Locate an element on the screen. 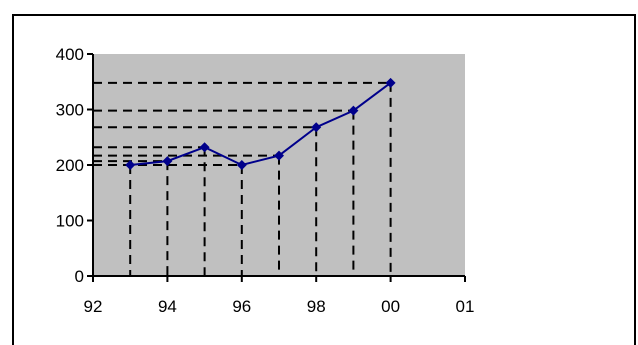 Image resolution: width=638 pixels, height=345 pixels. x-tick-label: 94 is located at coordinates (167, 306).